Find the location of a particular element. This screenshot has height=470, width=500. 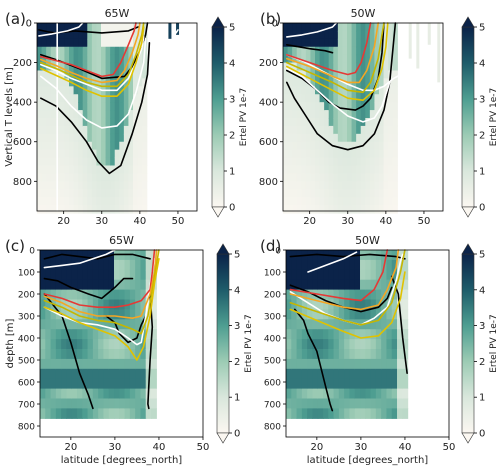

plot-frame is located at coordinates (363, 117).